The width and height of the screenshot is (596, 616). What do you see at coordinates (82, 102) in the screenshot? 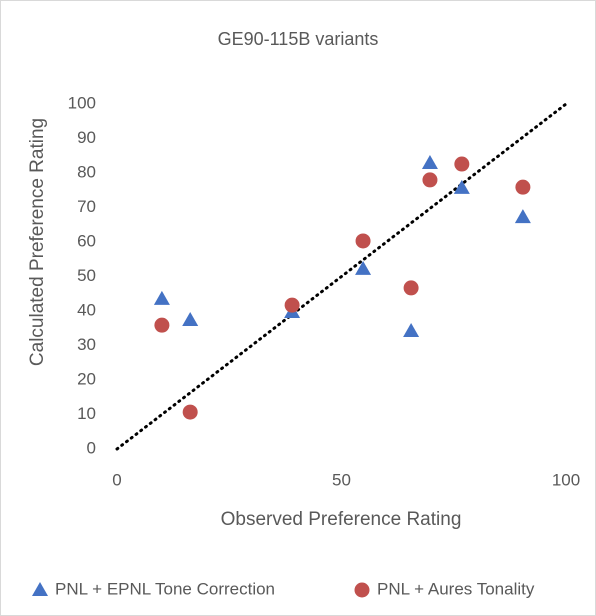
I see `y-tick-label: 100` at bounding box center [82, 102].